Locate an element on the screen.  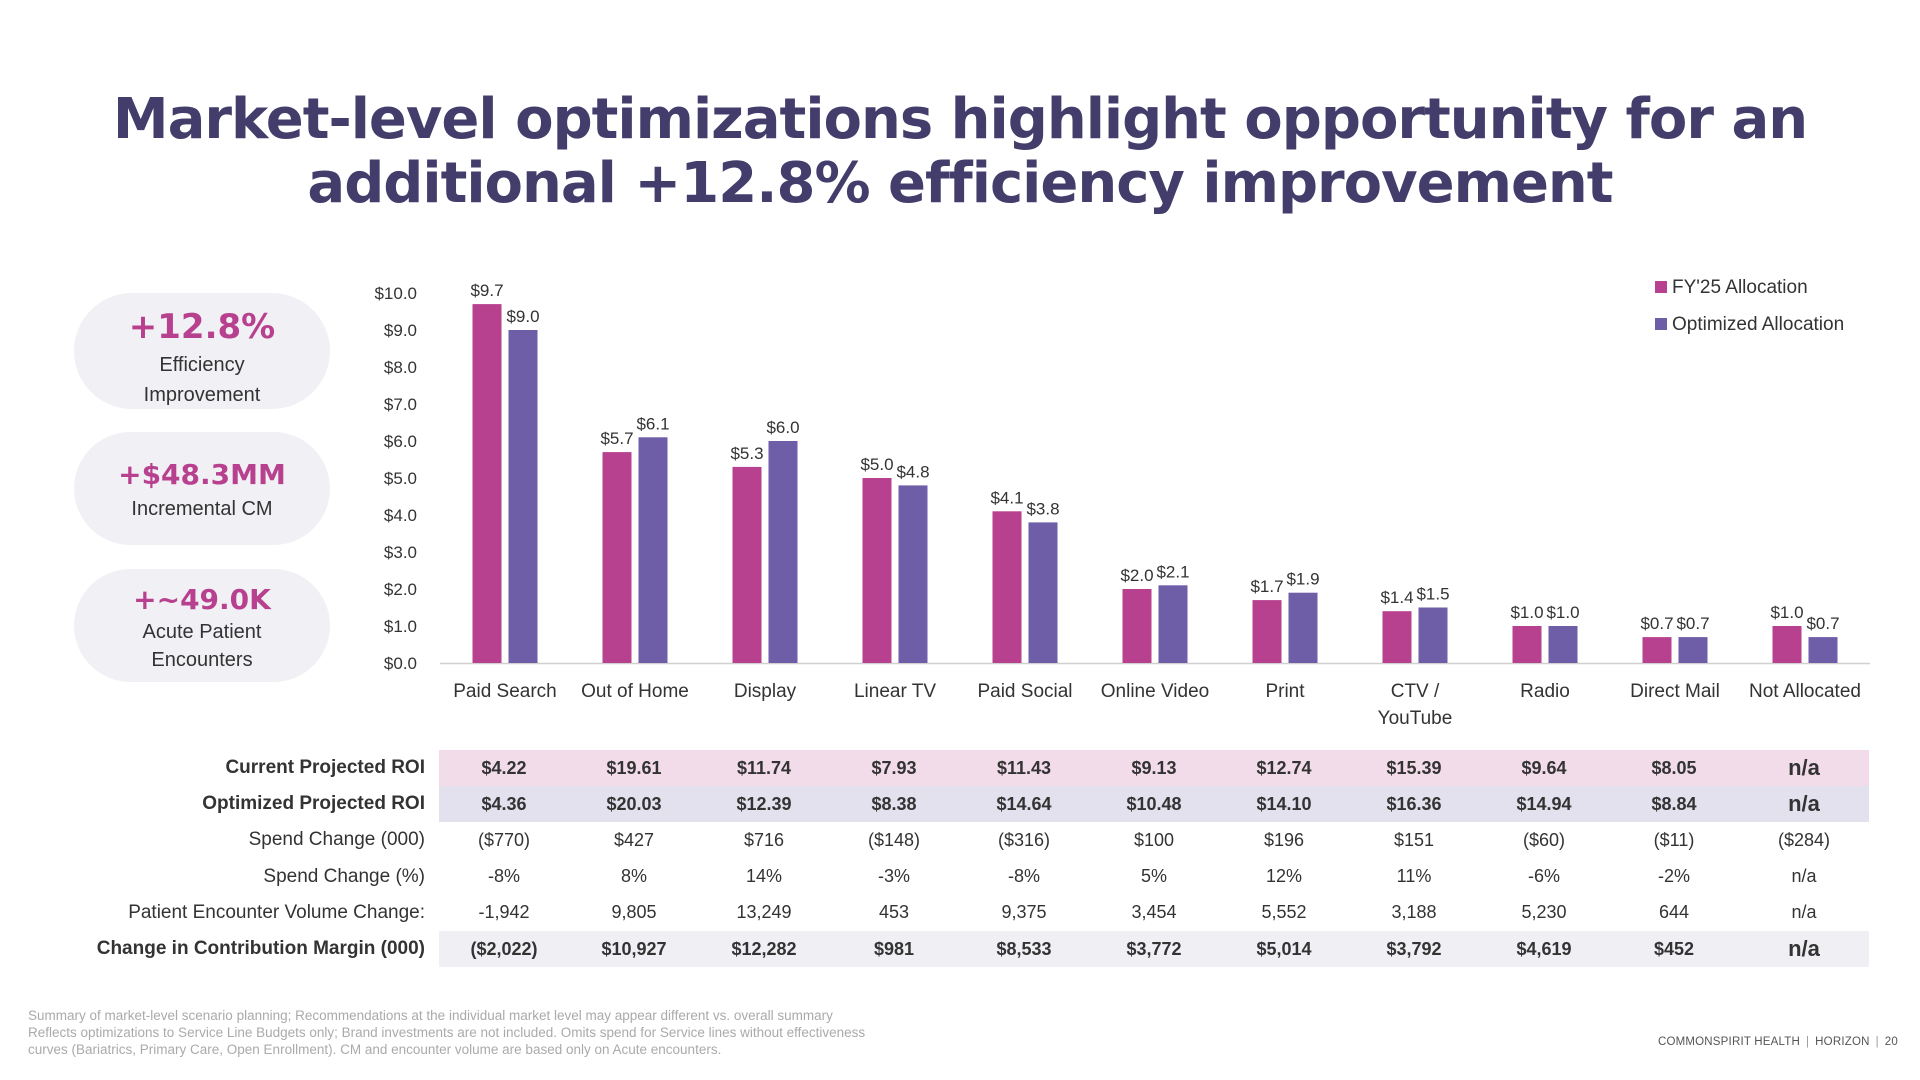
table-cell: $12.74 is located at coordinates (1284, 768).